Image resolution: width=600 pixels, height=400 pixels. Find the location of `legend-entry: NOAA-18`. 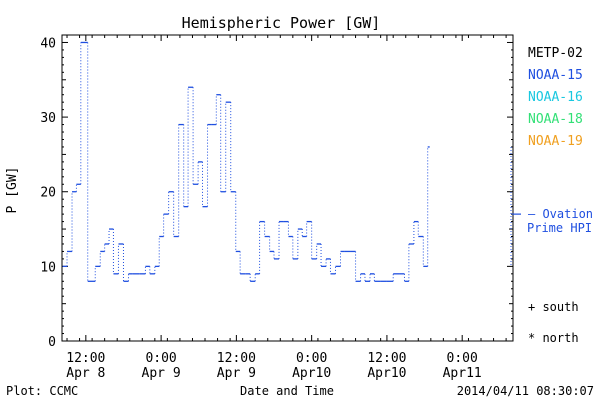

legend-entry: NOAA-18 is located at coordinates (555, 119).